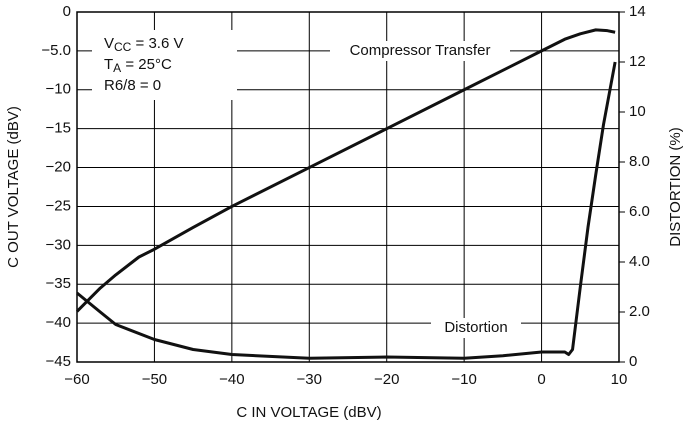  Describe the element at coordinates (58, 128) in the screenshot. I see `y-tick-label: −15` at that location.